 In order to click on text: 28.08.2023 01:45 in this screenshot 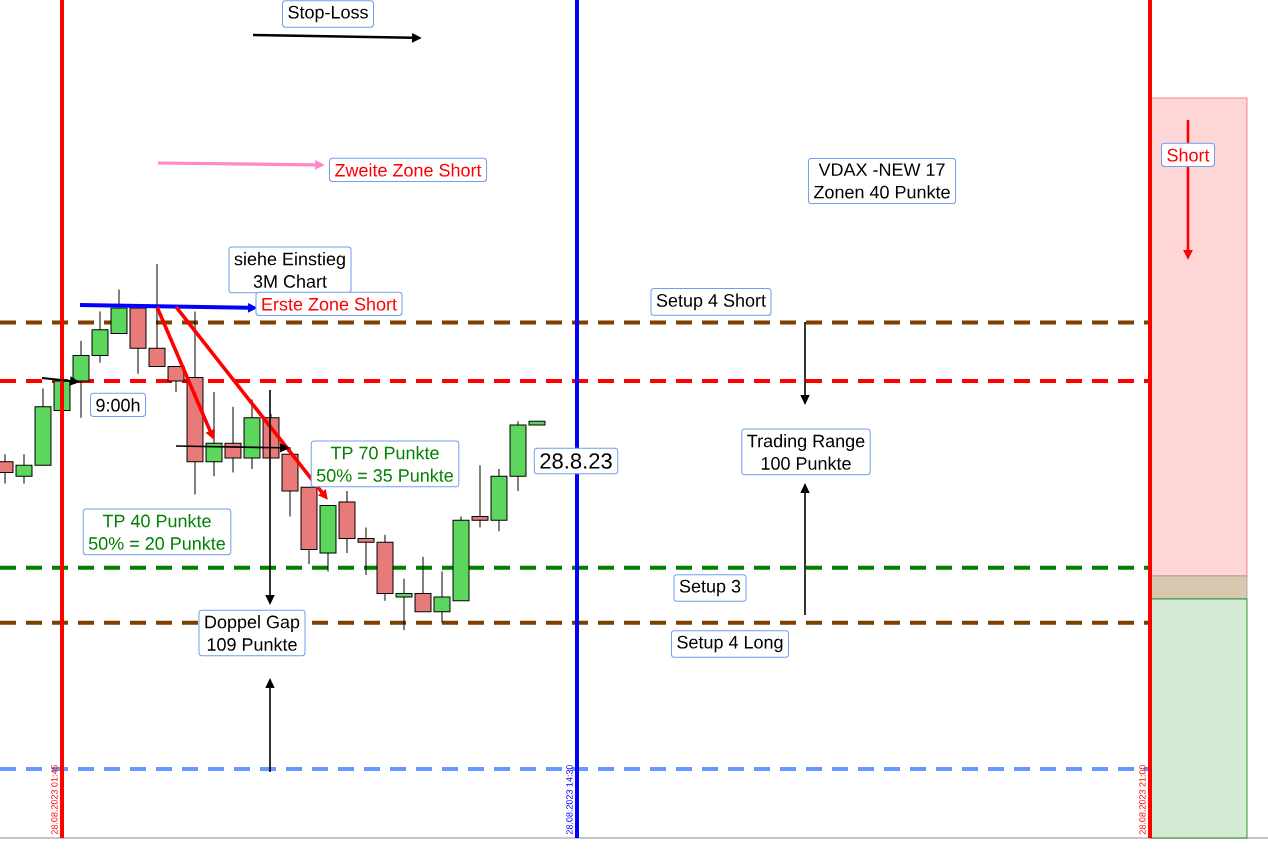, I will do `click(54, 799)`.